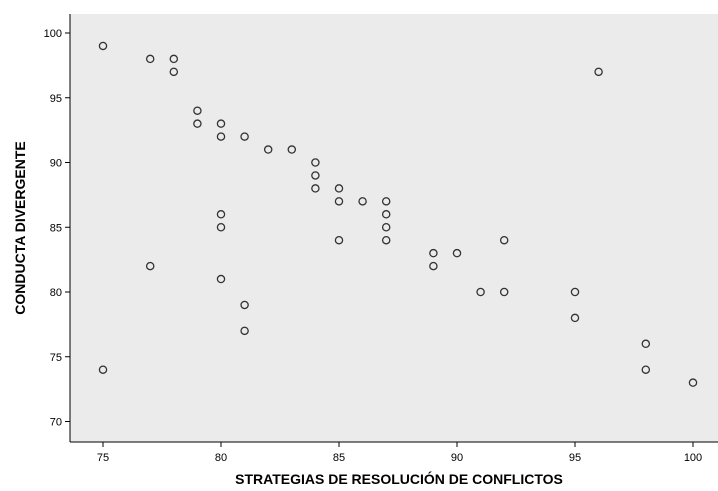  What do you see at coordinates (56, 164) in the screenshot?
I see `y-tick-label: 90` at bounding box center [56, 164].